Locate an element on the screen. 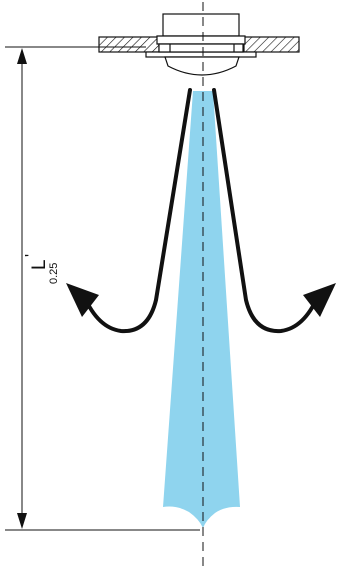 Image resolution: width=339 pixels, height=572 pixels. dimension-symbol: L is located at coordinates (39, 264).